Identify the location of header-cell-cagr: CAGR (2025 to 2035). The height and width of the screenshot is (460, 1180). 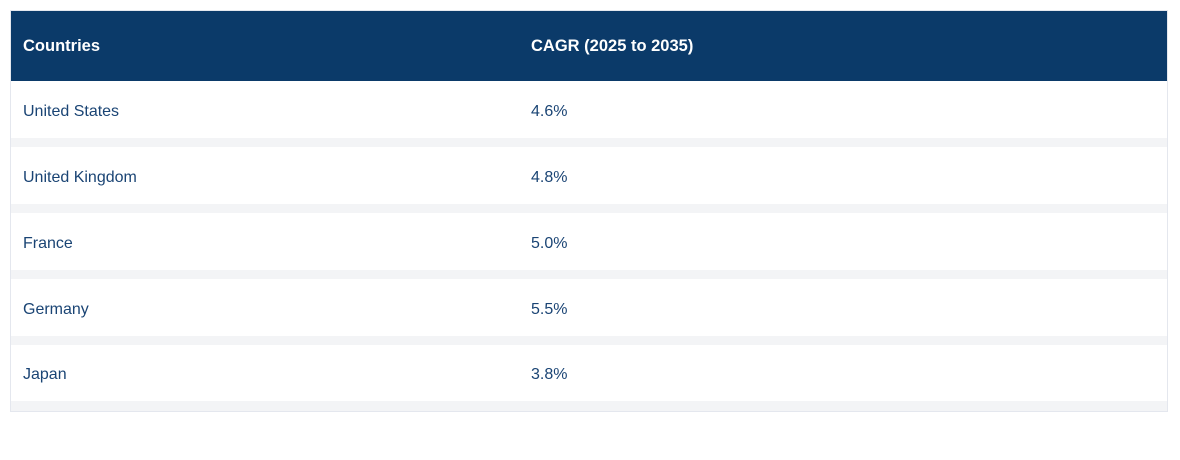
(612, 45).